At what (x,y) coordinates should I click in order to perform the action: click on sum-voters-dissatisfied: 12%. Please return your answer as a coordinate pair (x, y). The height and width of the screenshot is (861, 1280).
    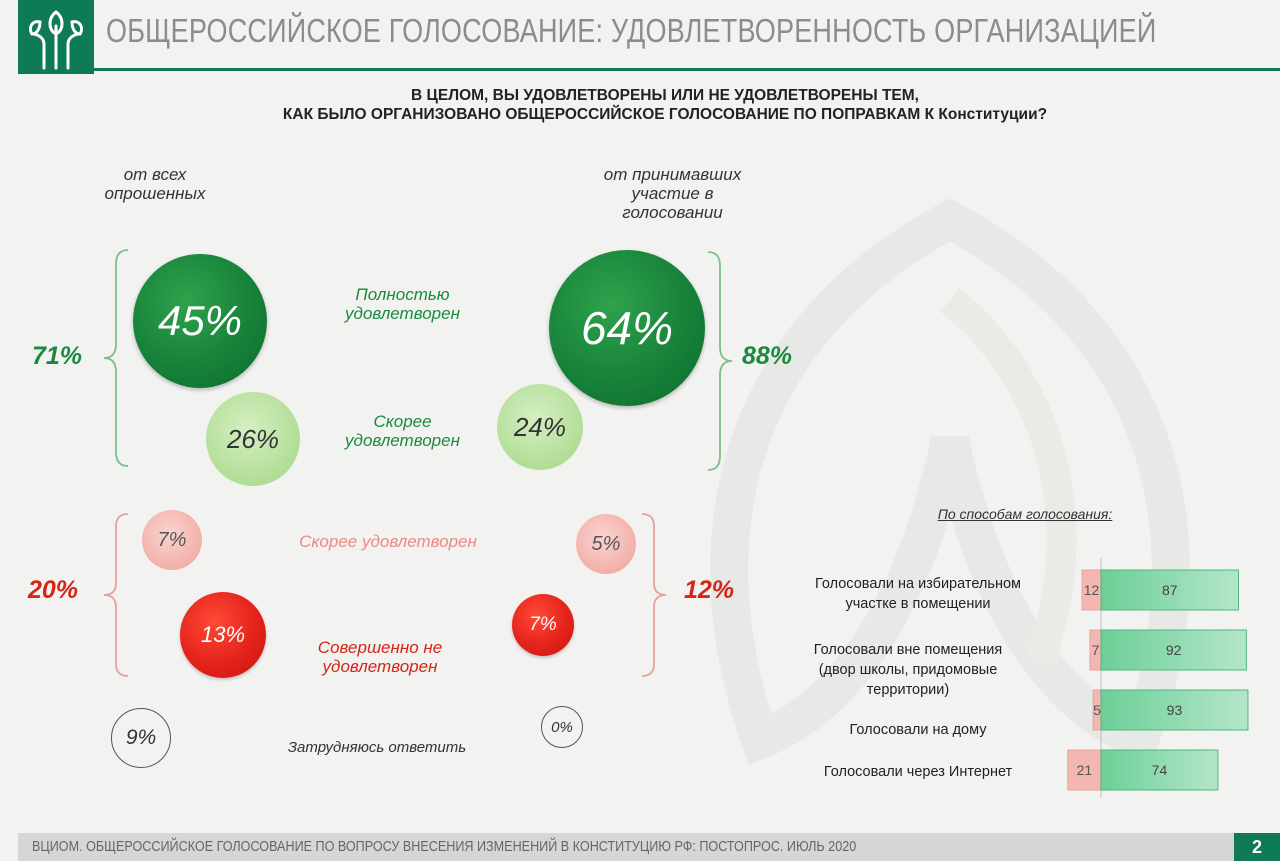
    Looking at the image, I should click on (709, 590).